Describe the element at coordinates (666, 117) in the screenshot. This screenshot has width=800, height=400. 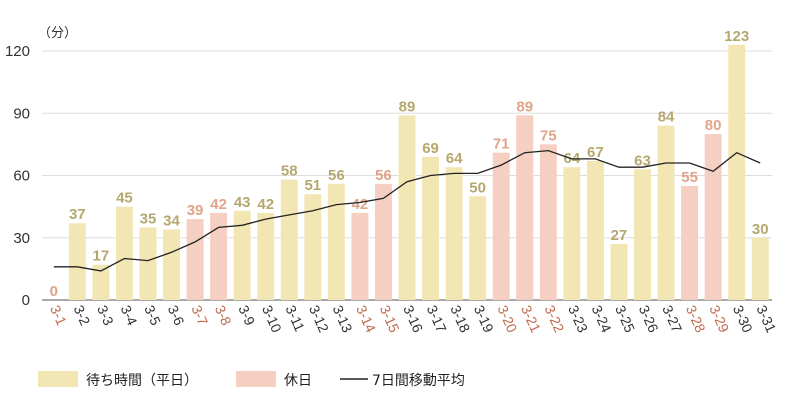
I see `data-label: 84` at that location.